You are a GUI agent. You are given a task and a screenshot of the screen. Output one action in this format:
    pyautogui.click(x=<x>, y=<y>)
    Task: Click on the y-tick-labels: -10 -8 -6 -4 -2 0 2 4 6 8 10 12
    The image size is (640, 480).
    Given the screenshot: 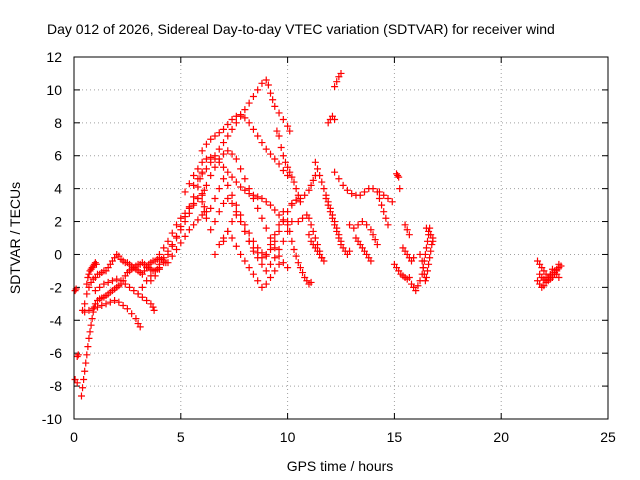 What is the action you would take?
    pyautogui.click(x=52, y=238)
    